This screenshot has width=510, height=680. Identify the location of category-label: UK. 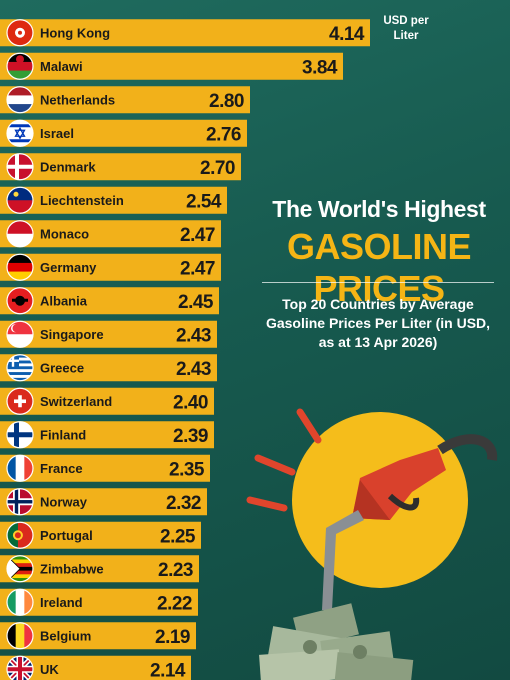
(49, 669).